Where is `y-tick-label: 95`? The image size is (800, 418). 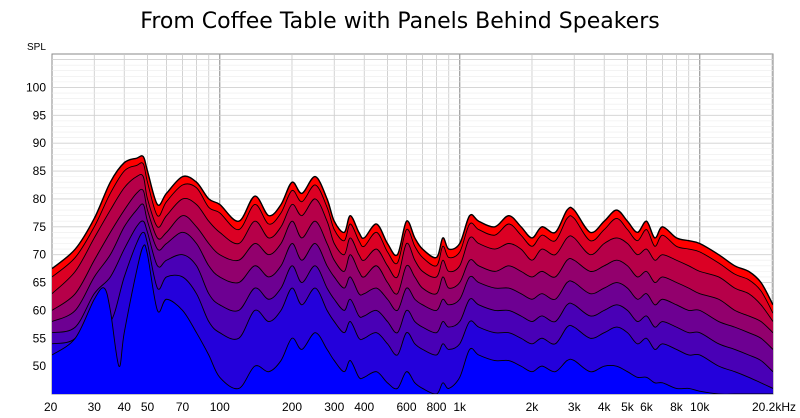 y-tick-label: 95 is located at coordinates (40, 115).